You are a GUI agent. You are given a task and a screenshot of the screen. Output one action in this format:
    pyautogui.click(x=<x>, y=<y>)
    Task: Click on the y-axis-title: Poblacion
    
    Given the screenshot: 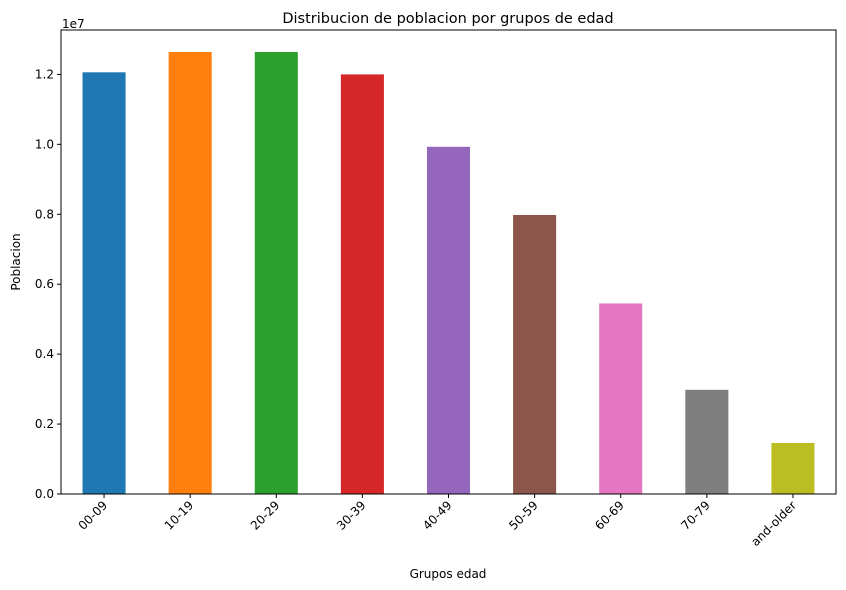 What is the action you would take?
    pyautogui.click(x=16, y=261)
    